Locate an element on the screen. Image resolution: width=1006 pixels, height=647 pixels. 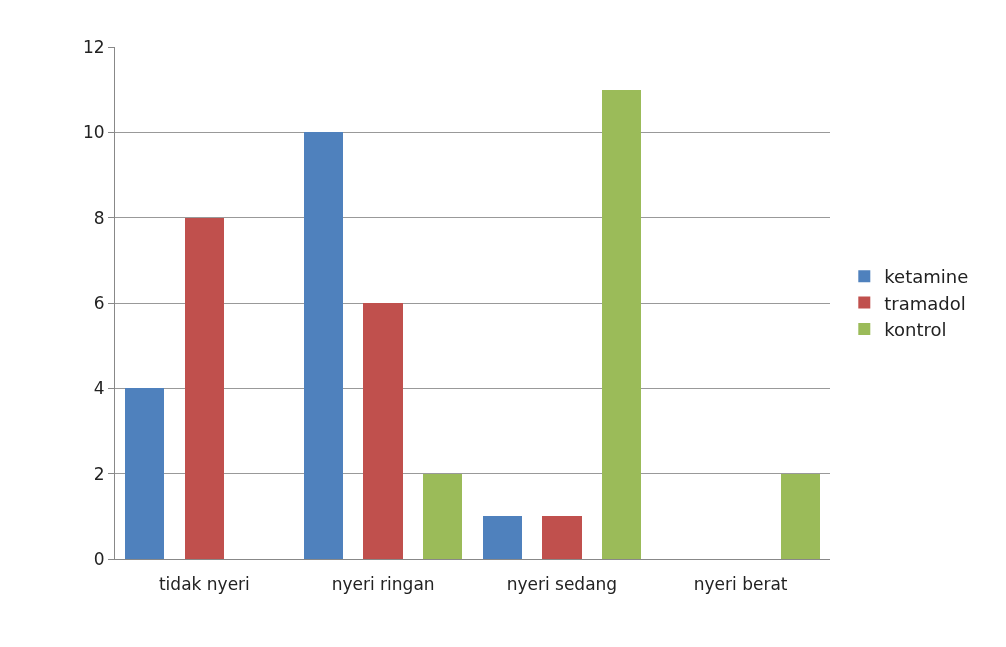
legend-label: tramadol is located at coordinates (925, 303).